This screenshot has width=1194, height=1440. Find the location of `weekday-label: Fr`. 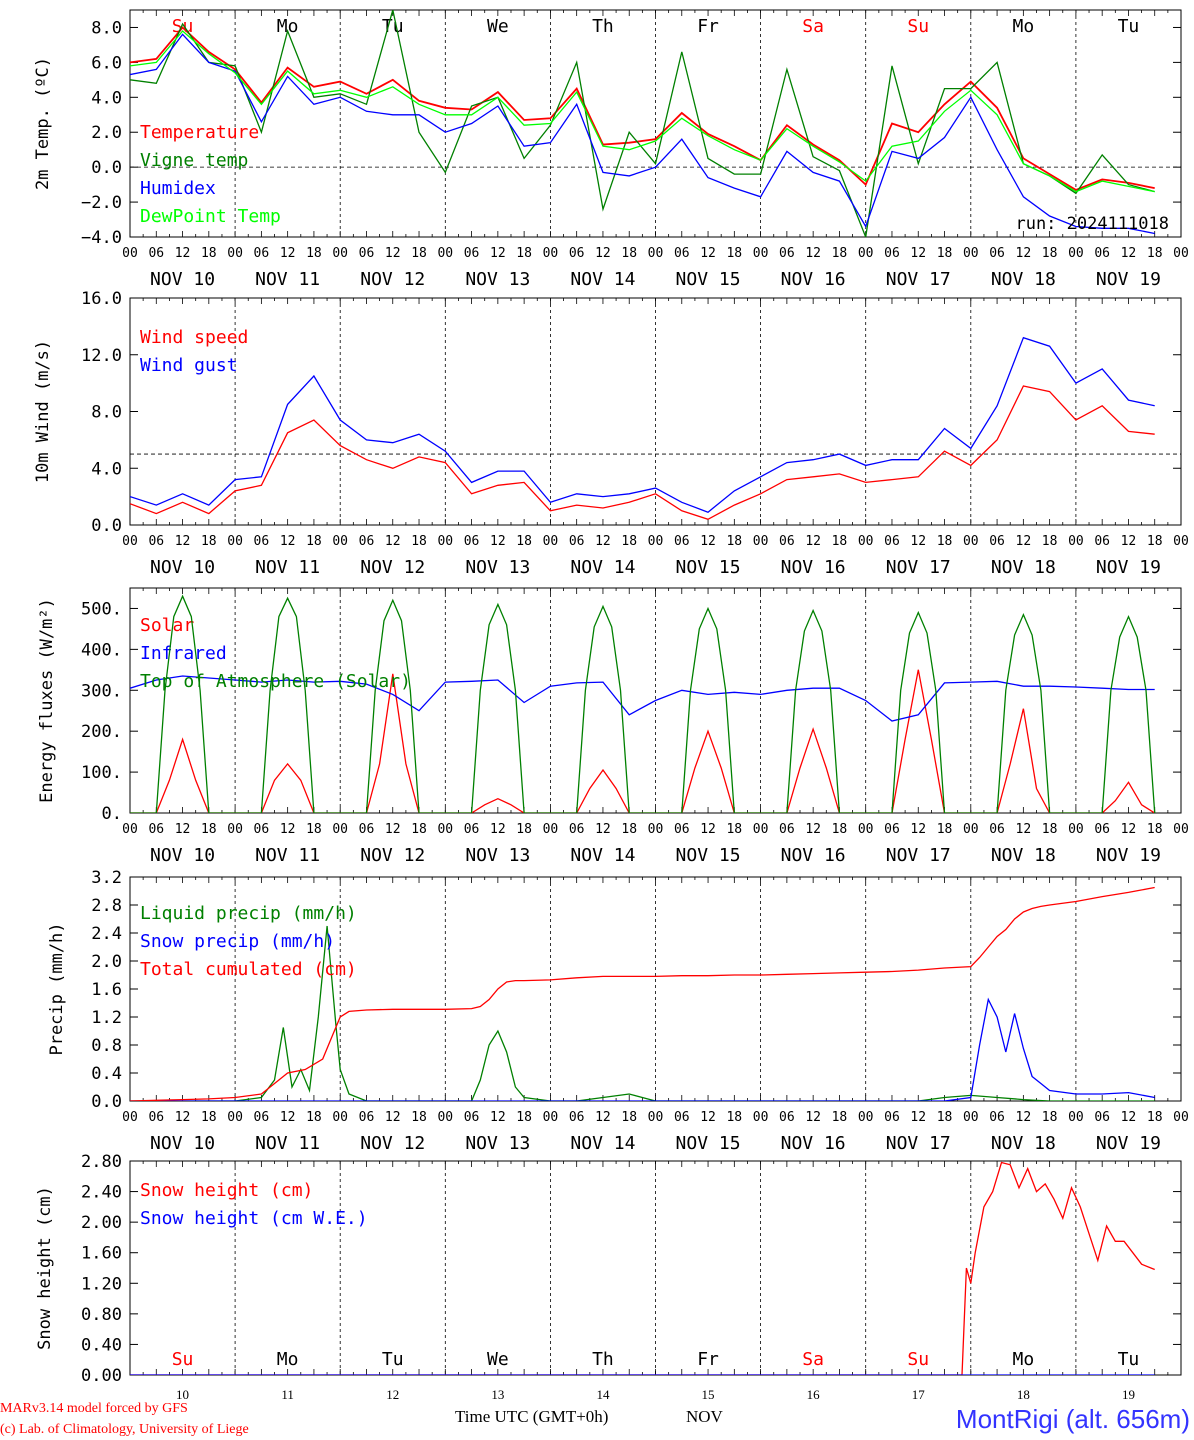

weekday-label: Fr is located at coordinates (708, 1359).